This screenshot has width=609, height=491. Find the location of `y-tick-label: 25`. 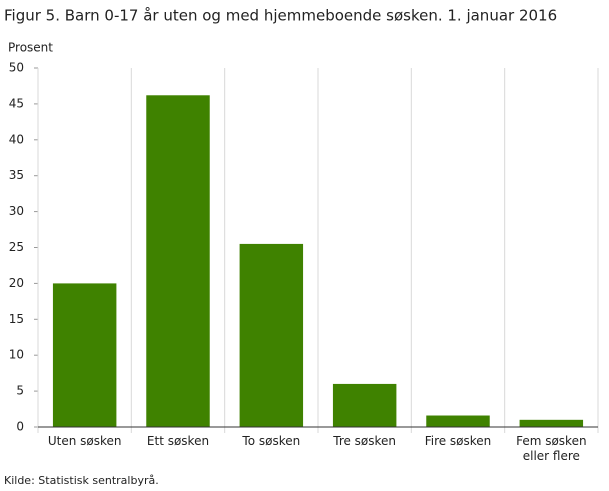

y-tick-label: 25 is located at coordinates (16, 247).